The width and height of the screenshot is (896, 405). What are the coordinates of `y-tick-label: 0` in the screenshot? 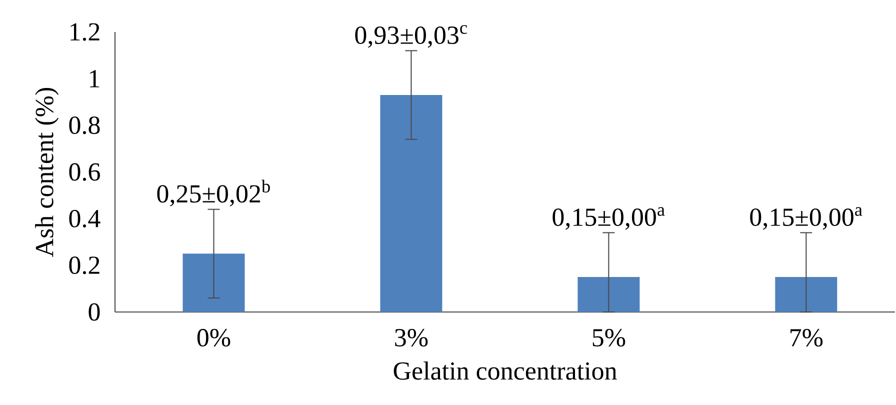 It's located at (94, 312).